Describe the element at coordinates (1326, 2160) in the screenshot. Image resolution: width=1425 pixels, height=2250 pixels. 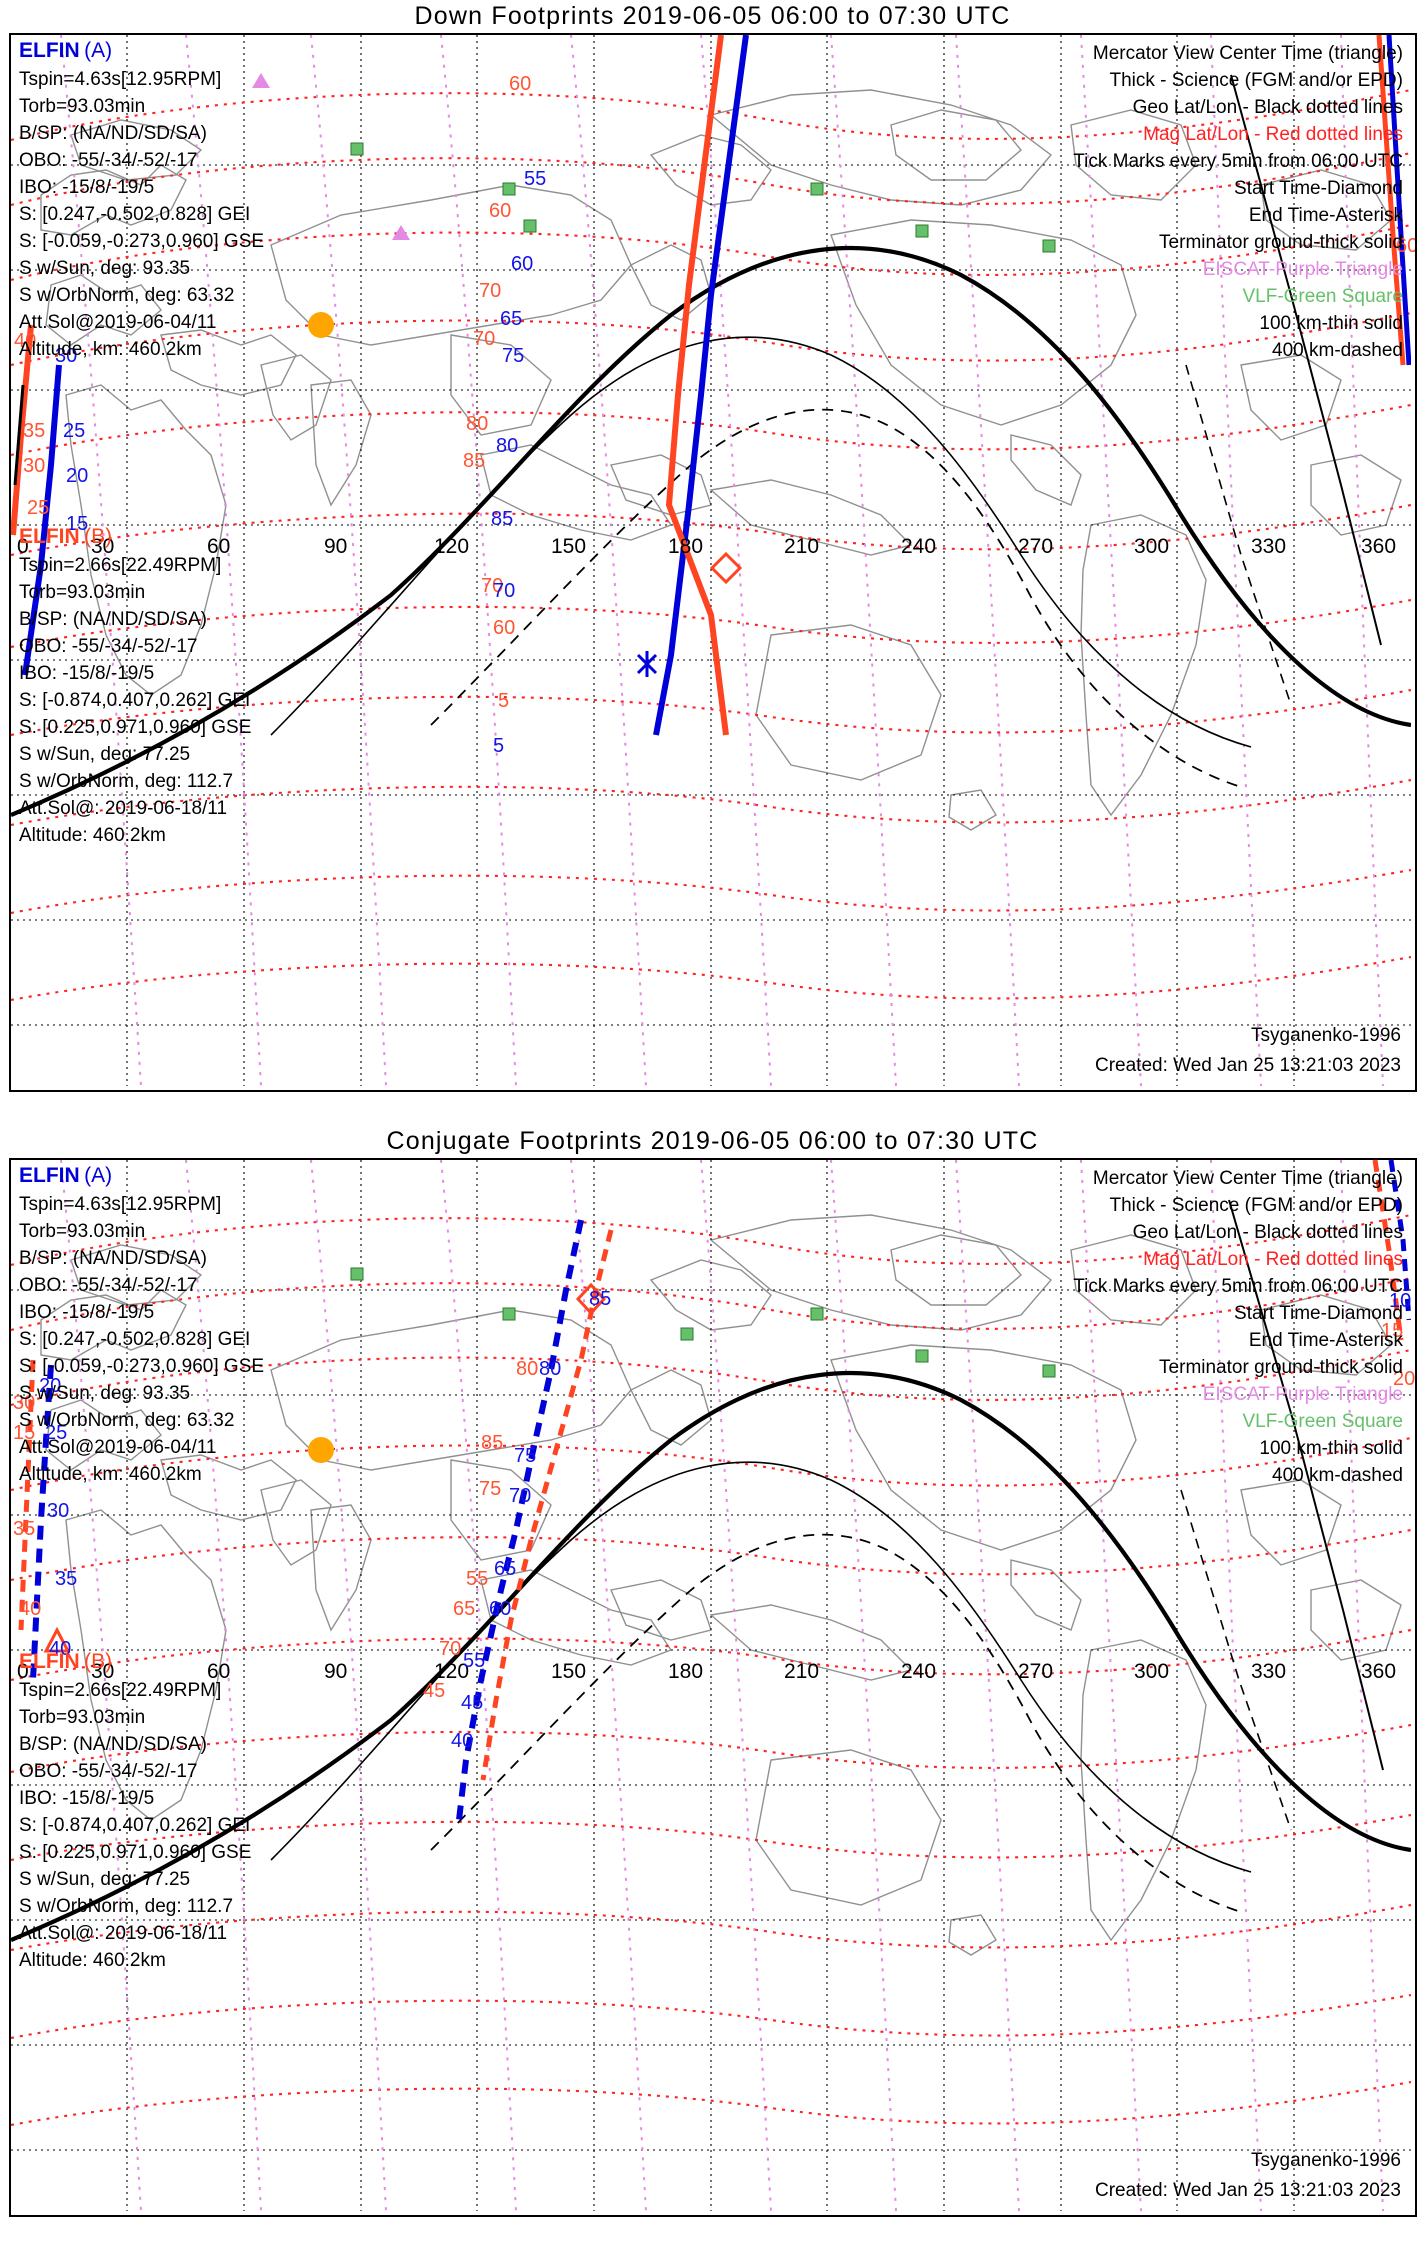
I see `model-label-2: Tsyganenko-1996` at that location.